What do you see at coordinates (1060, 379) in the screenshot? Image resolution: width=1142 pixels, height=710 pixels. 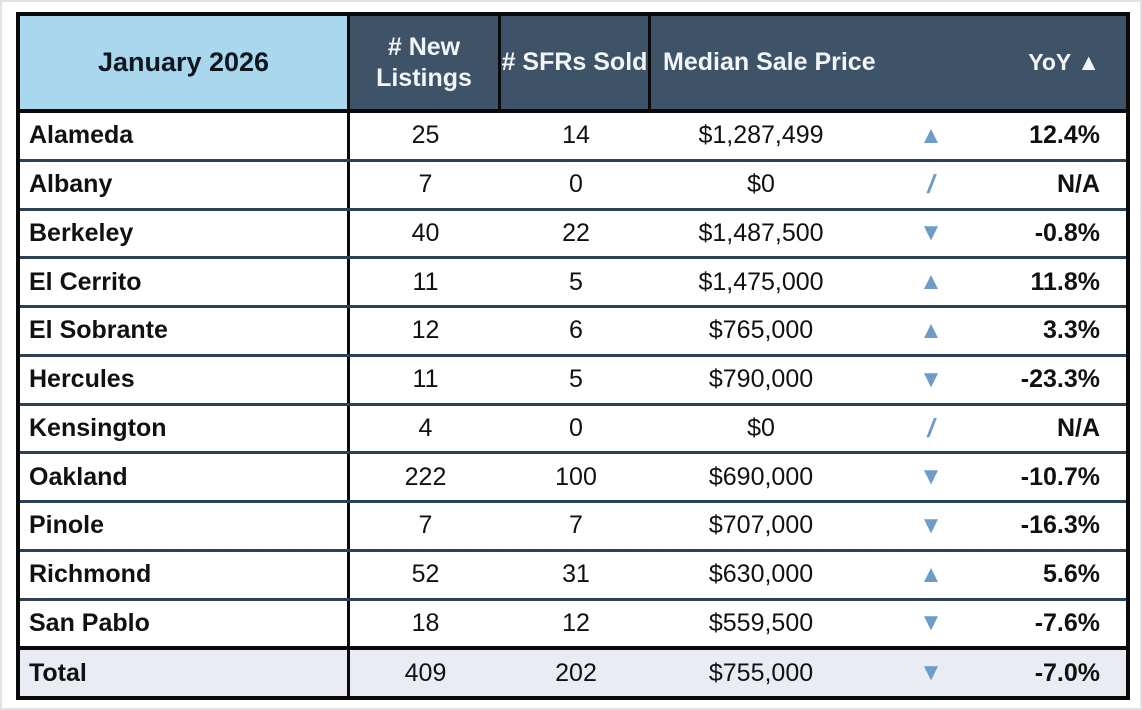 I see `yoy-percent-cell: -23.3%` at bounding box center [1060, 379].